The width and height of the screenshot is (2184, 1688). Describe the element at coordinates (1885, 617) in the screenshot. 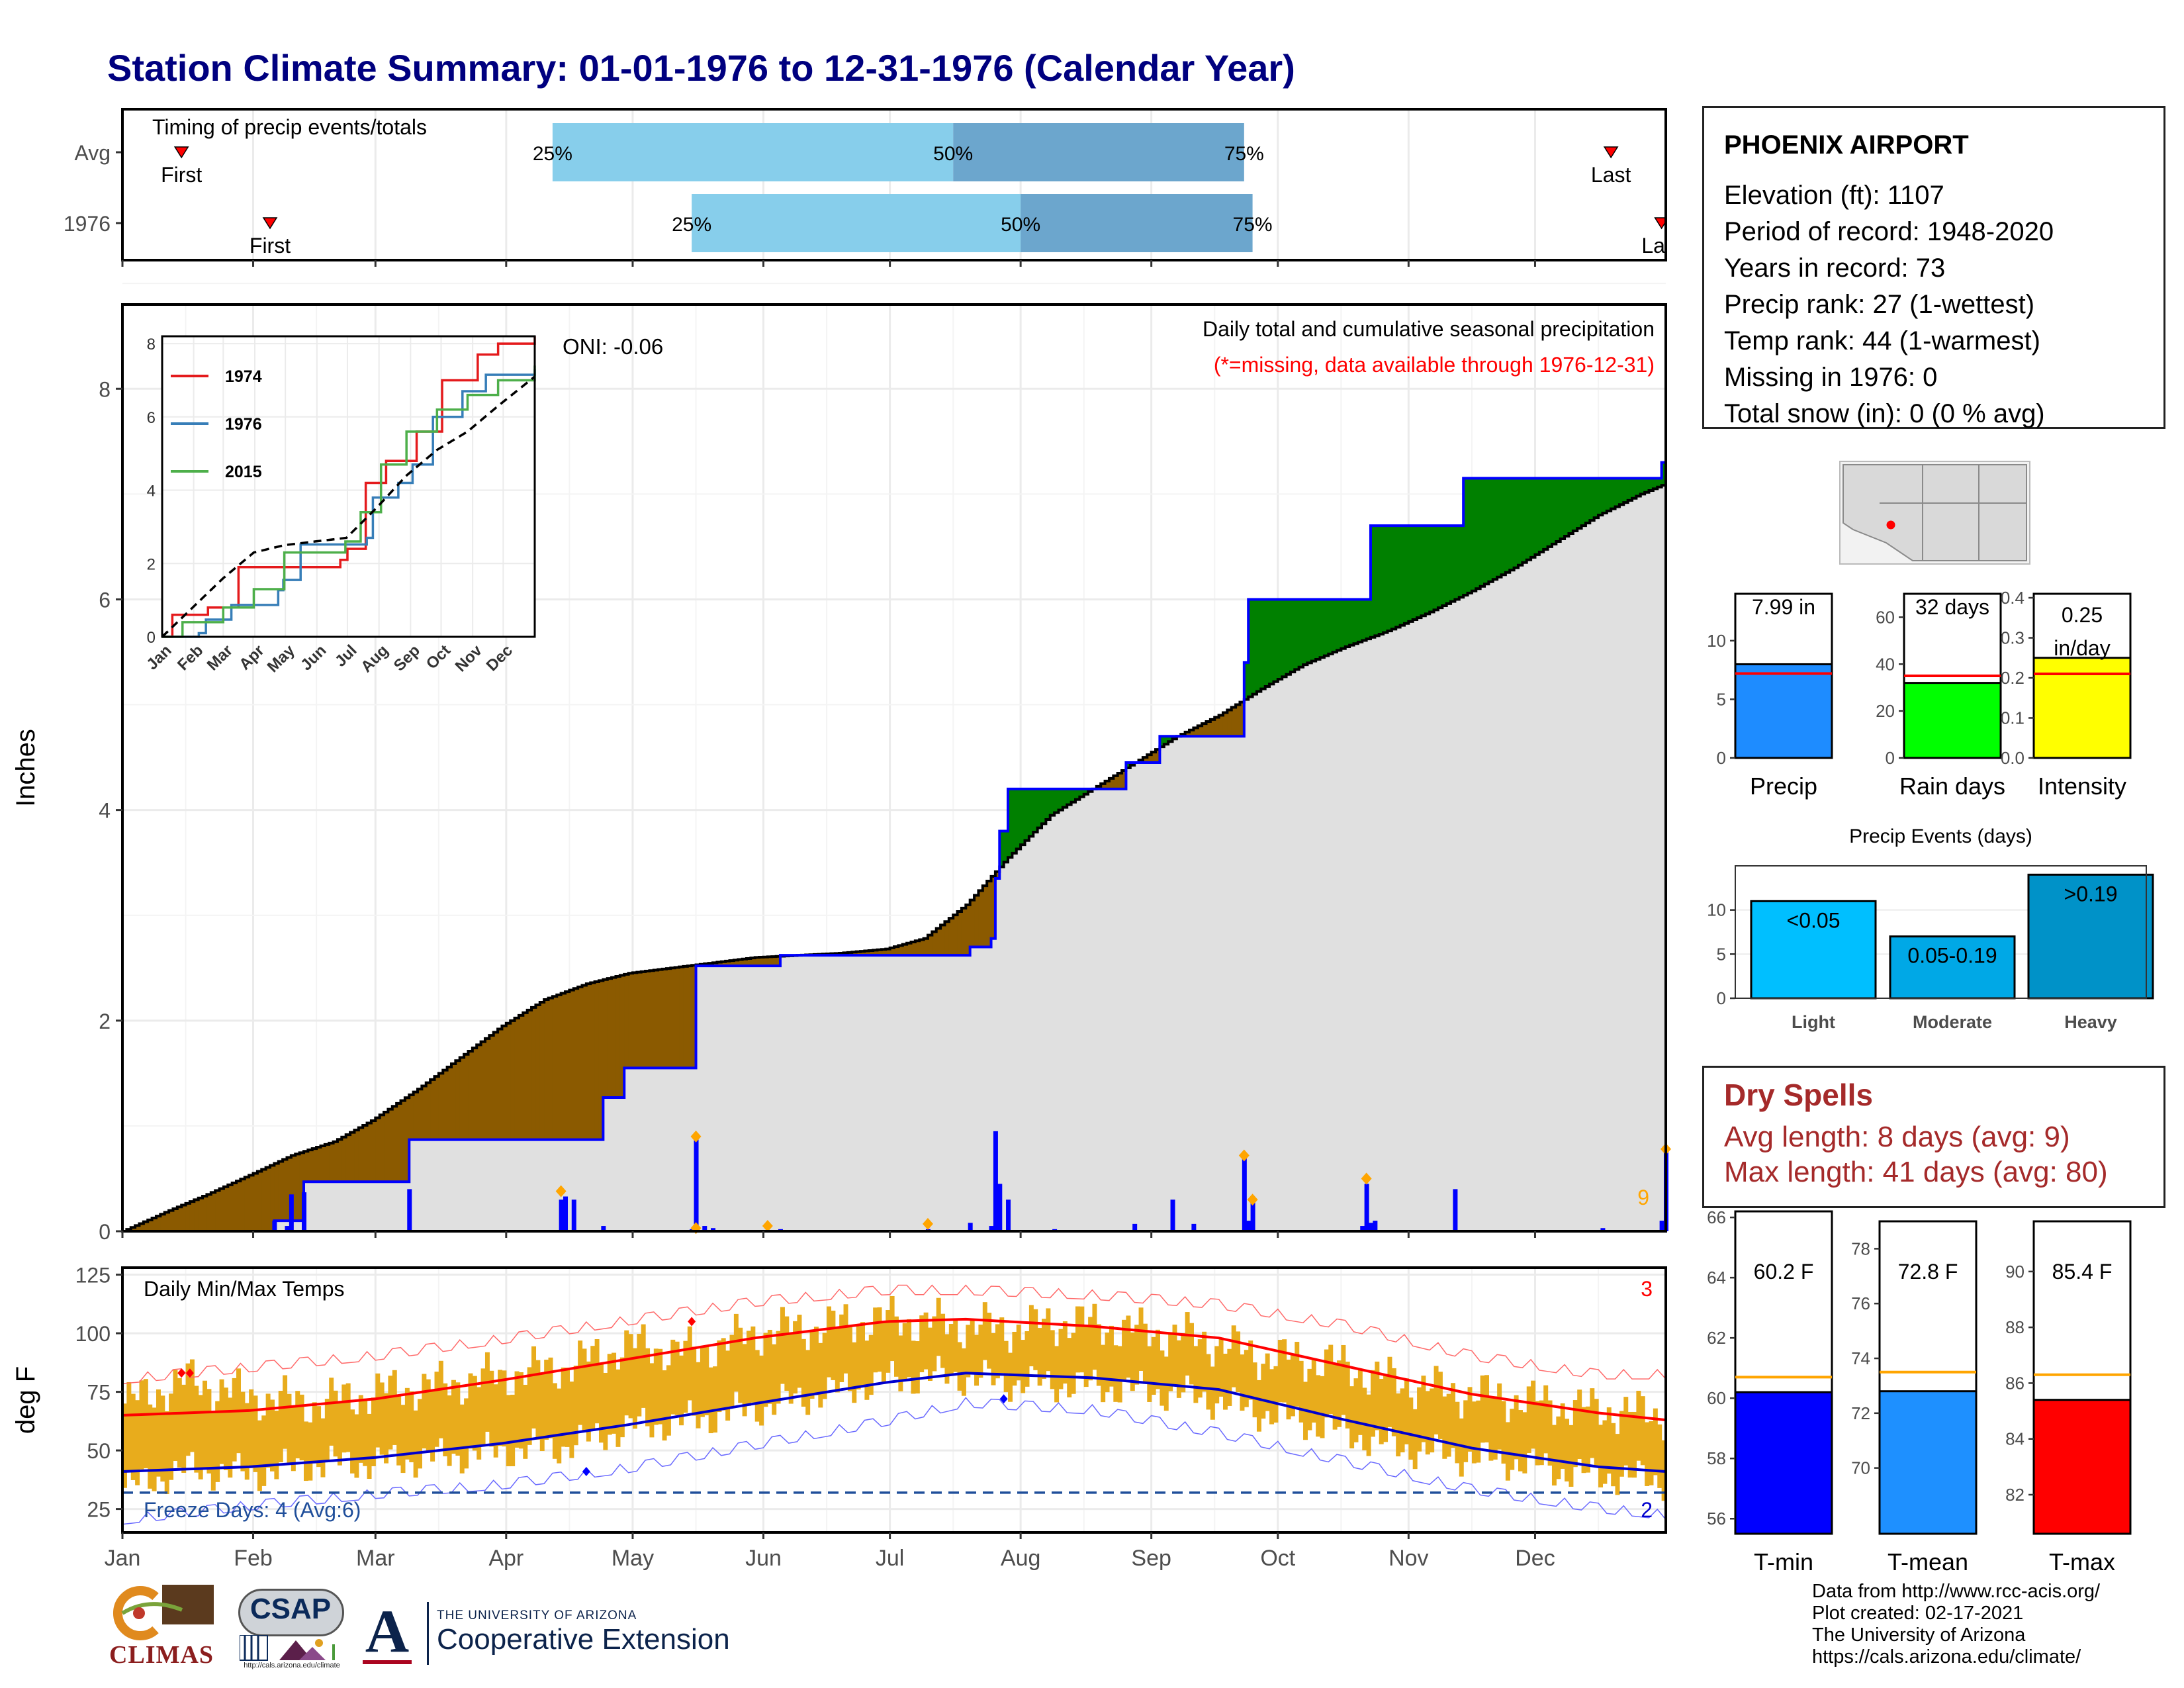

I see `rain-days-bar-chart-y-tick-label: 60` at that location.